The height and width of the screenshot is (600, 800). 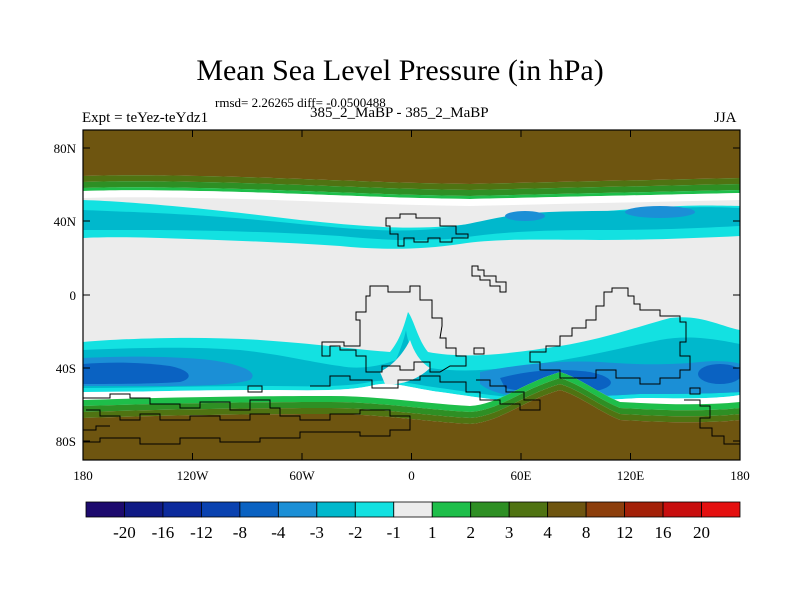 I want to click on coast-southwest, so click(x=178, y=415).